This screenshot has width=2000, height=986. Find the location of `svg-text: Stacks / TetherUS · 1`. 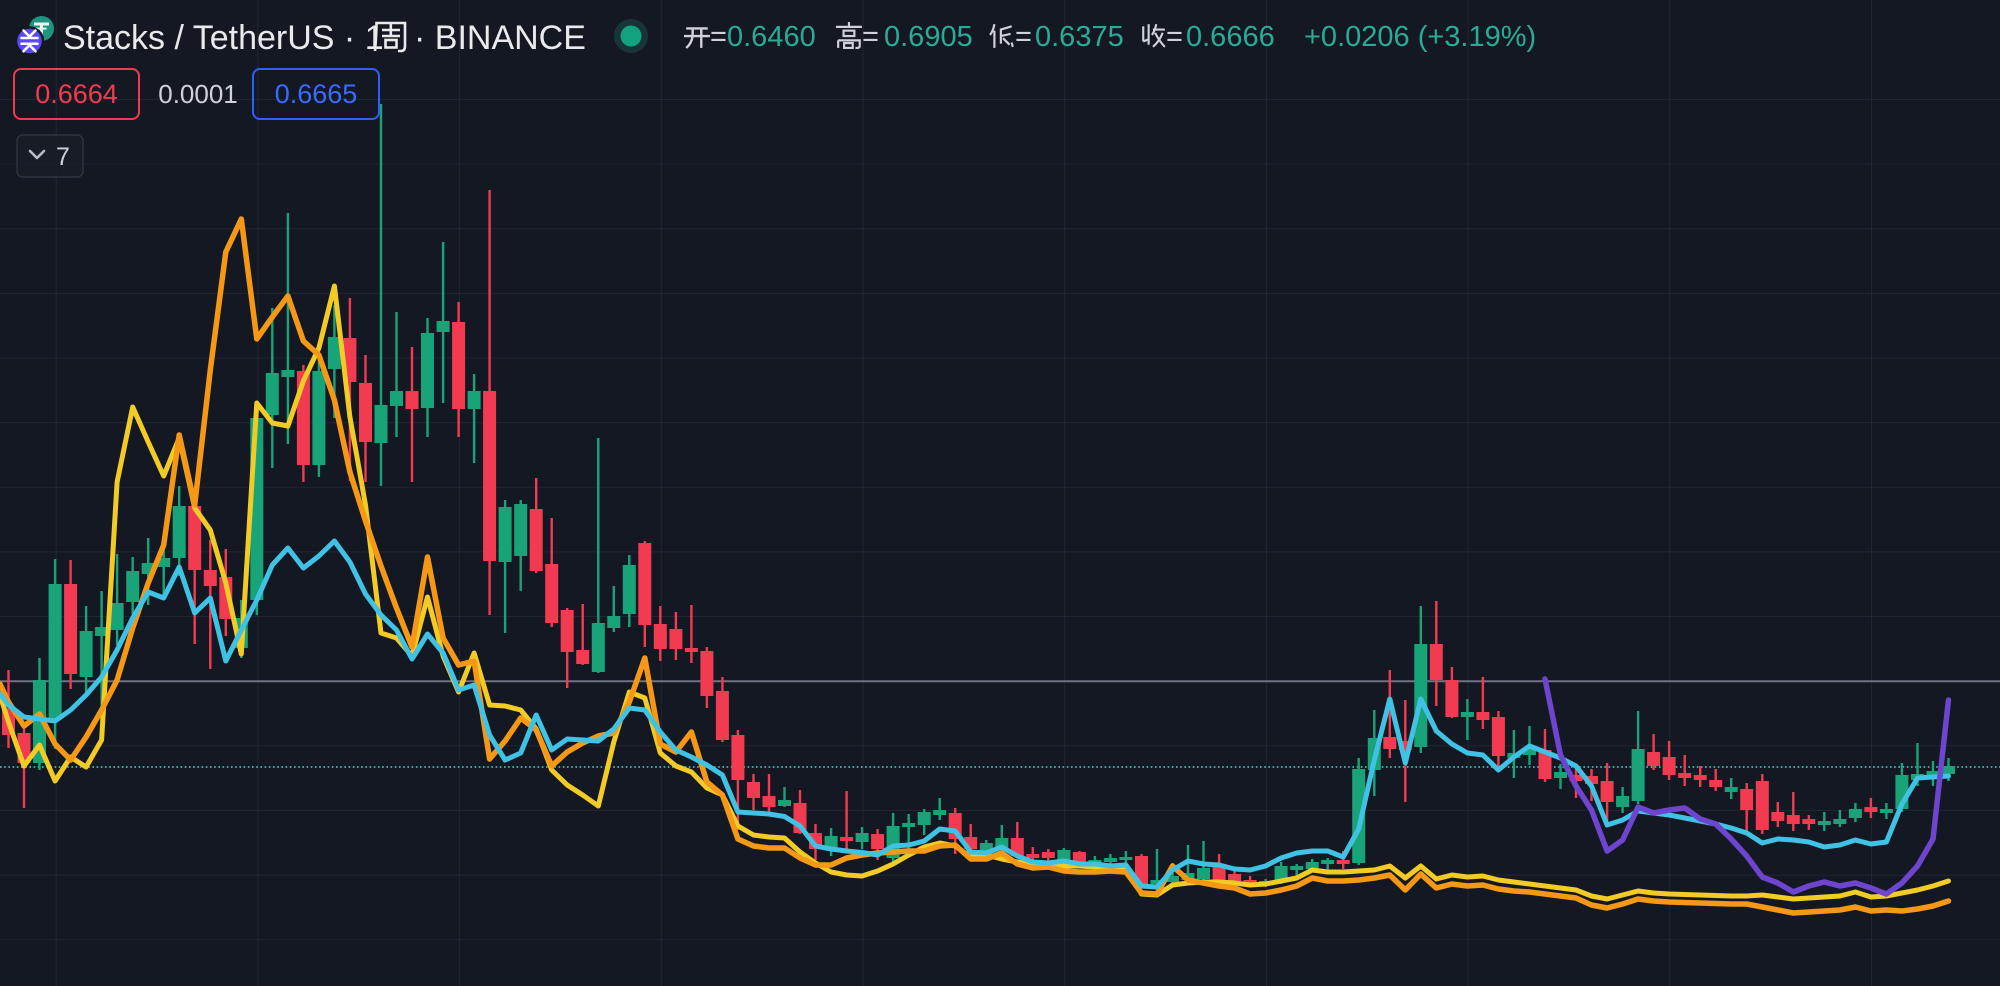

svg-text: Stacks / TetherUS · 1 is located at coordinates (223, 38).